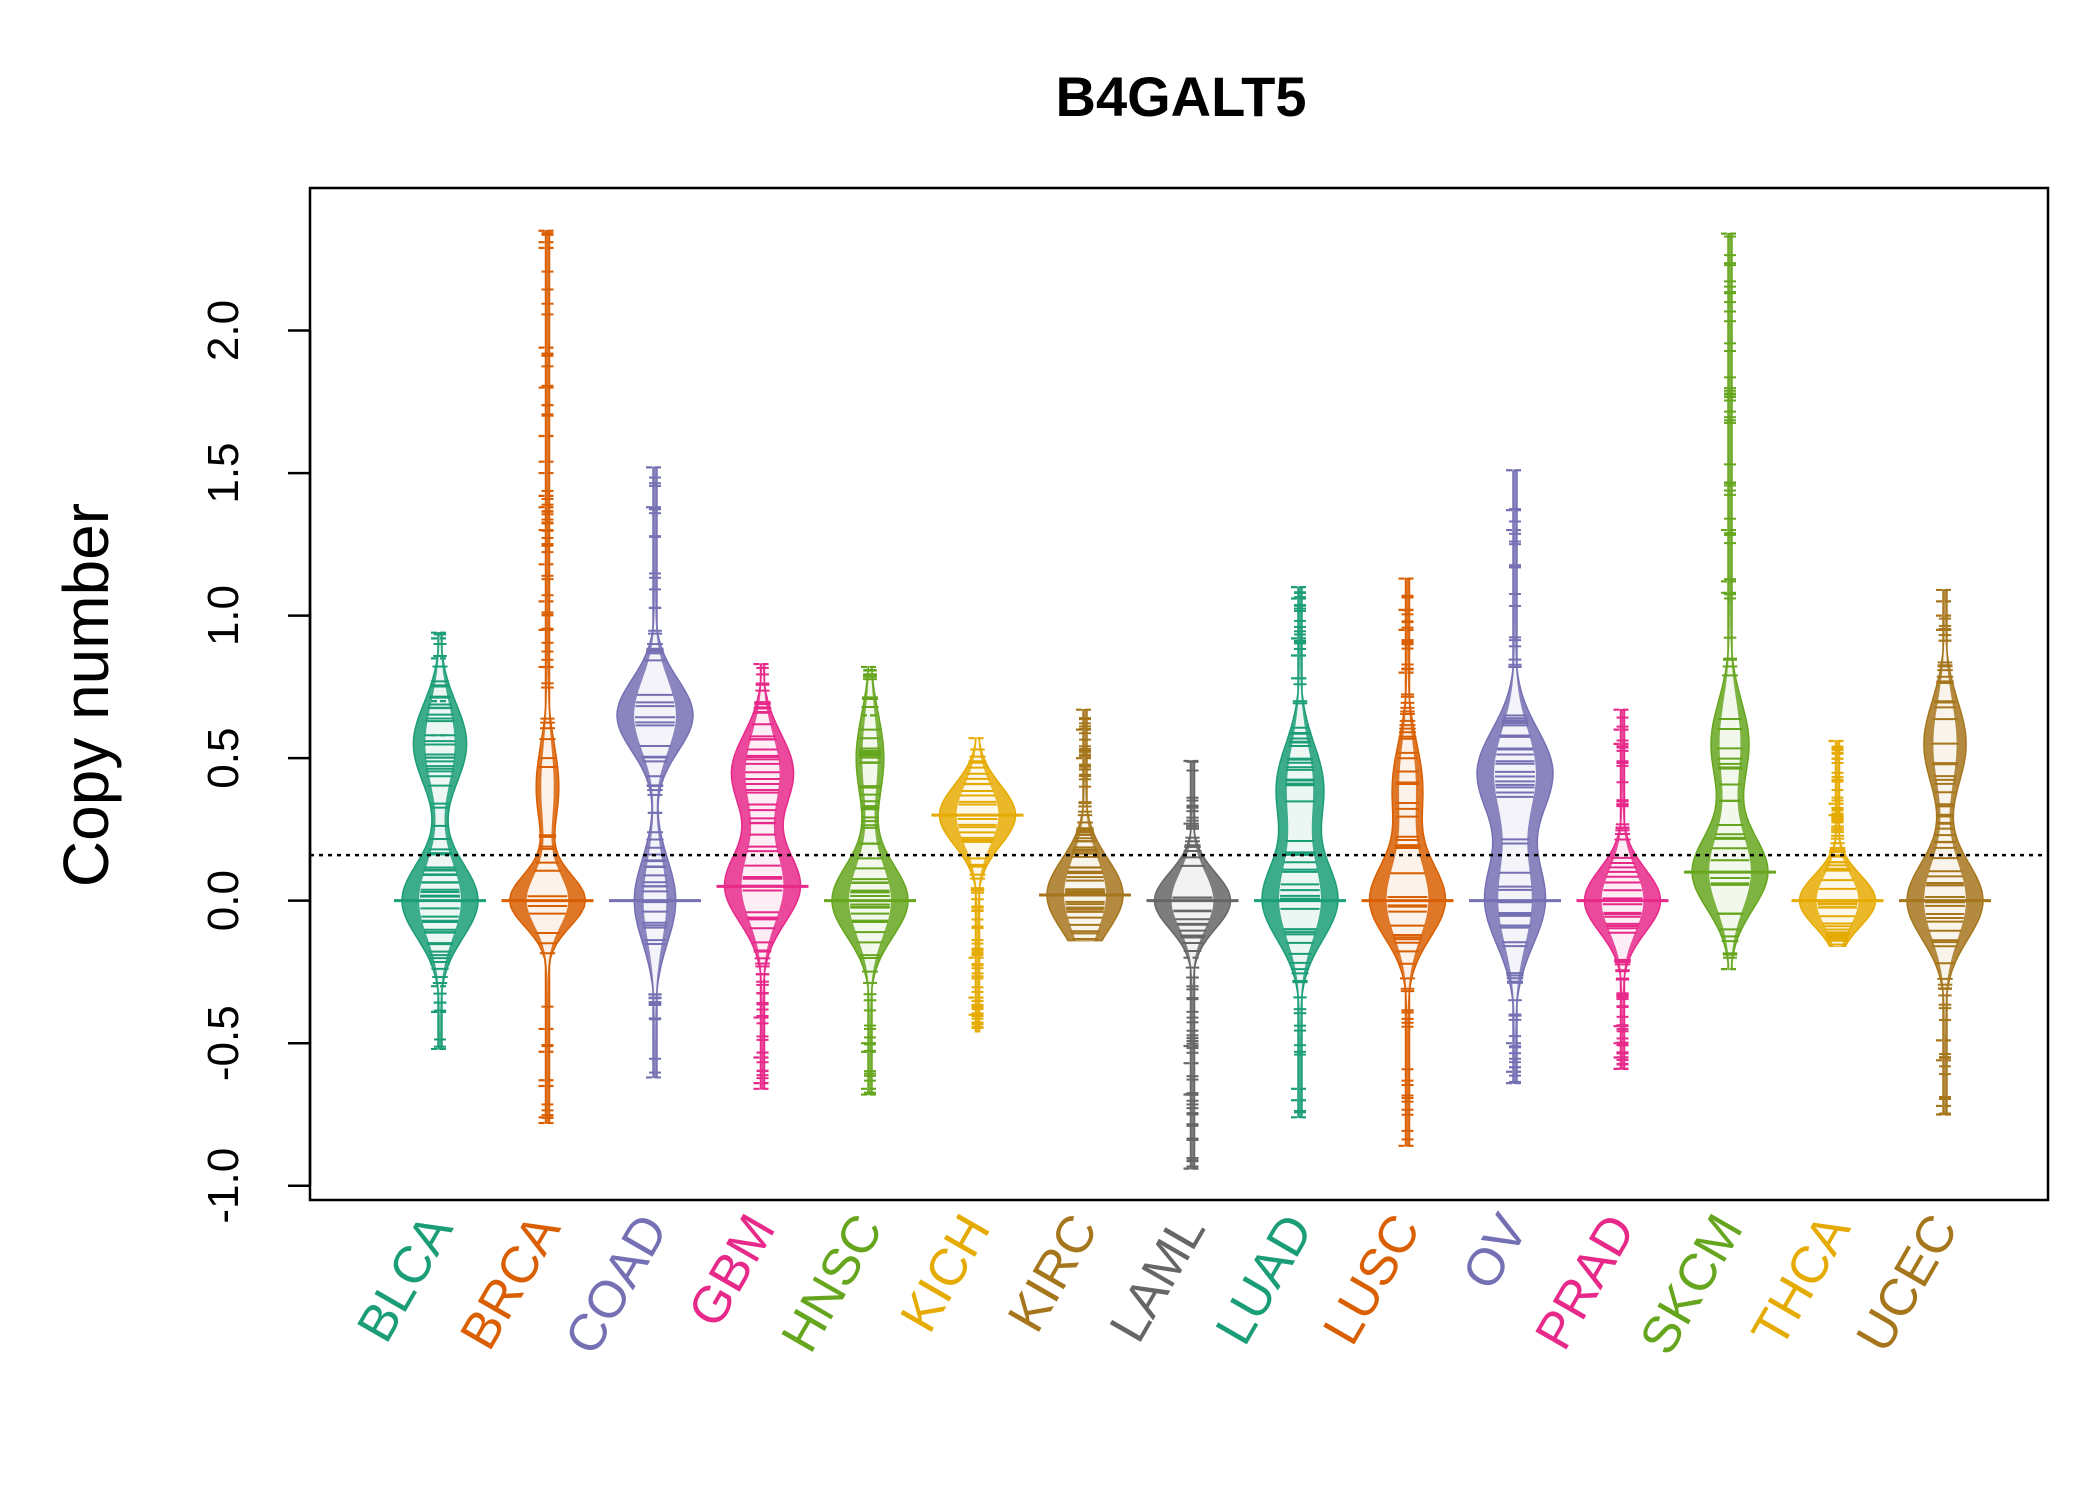 The image size is (2100, 1500). I want to click on bean-skcm, so click(1730, 601).